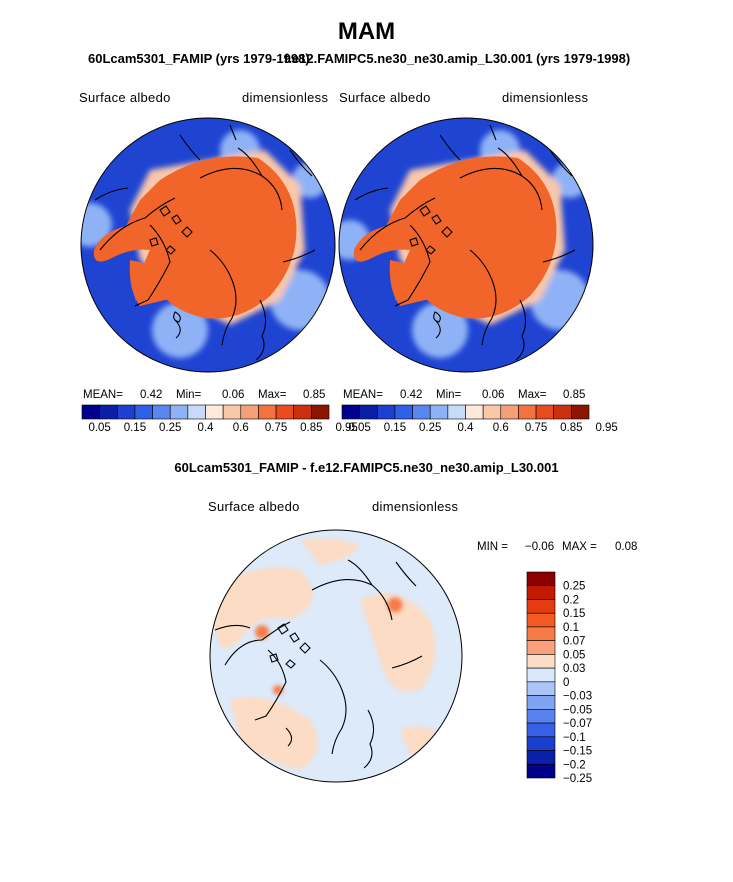  I want to click on panel3-max-label: MAX =, so click(579, 547).